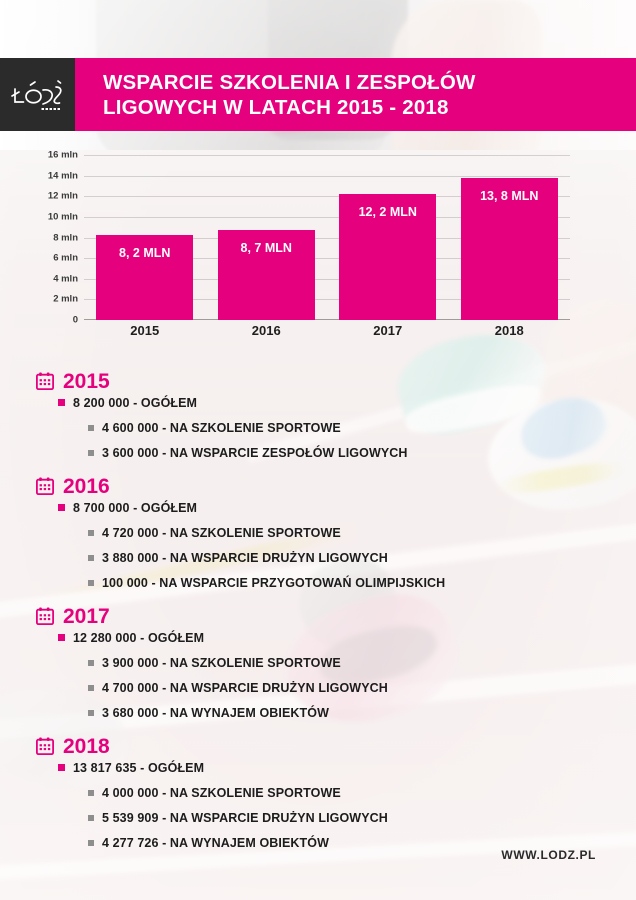 The height and width of the screenshot is (900, 636). I want to click on breakdown-list-item: 5 539 909 - NA WSPARCIE DRUŻYN LIGOWYCH, so click(318, 823).